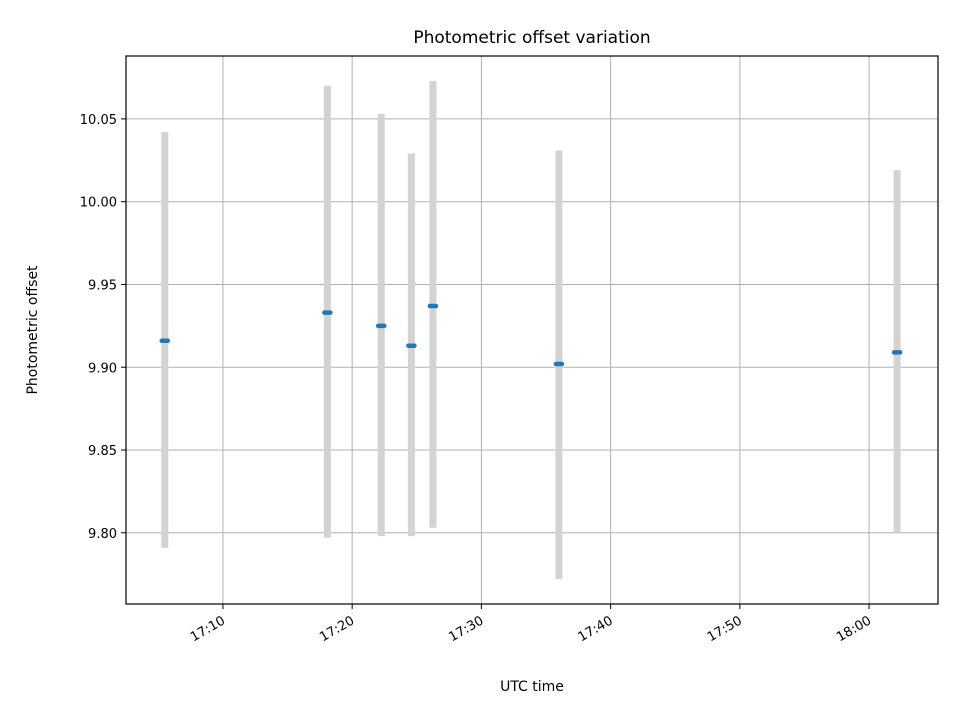 This screenshot has height=720, width=960. I want to click on chart-title: Photometric offset variation, so click(531, 38).